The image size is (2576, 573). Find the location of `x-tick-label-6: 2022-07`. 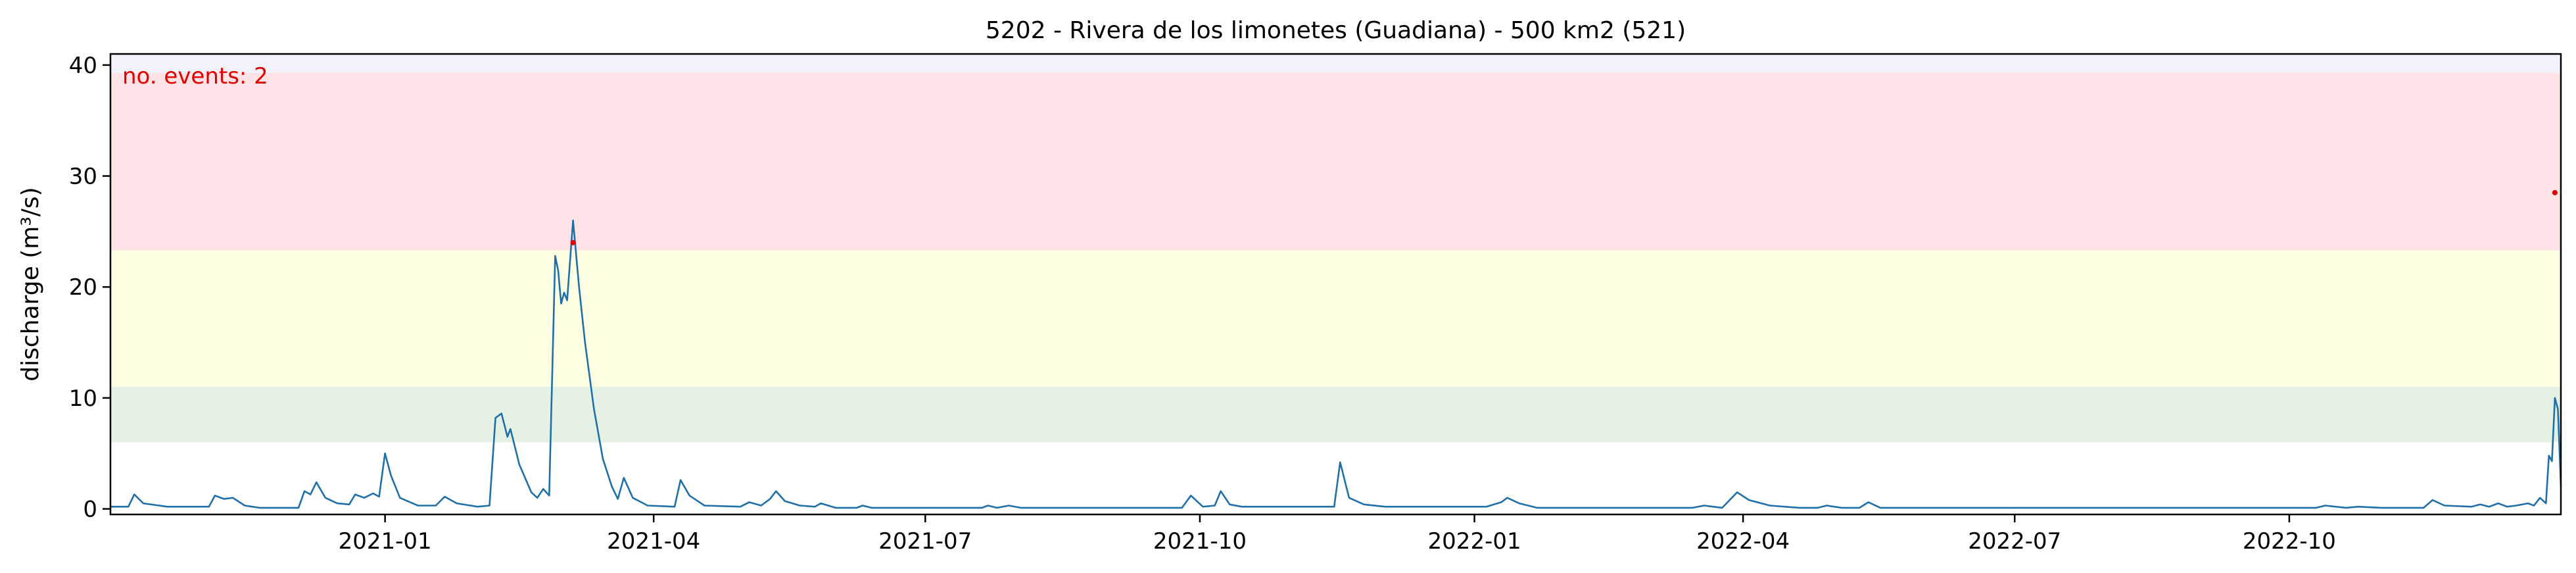

x-tick-label-6: 2022-07 is located at coordinates (2015, 541).